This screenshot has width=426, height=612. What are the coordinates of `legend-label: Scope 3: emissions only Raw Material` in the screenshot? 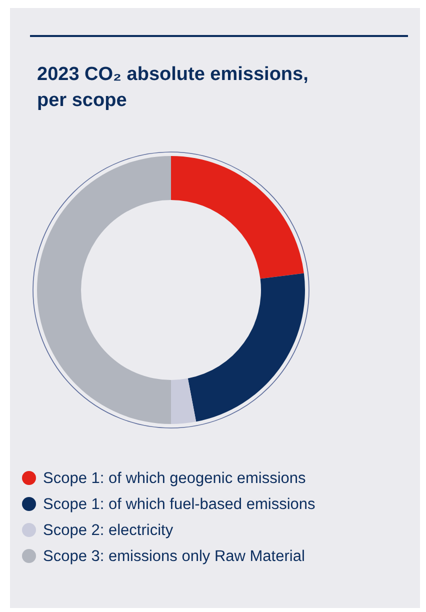 It's located at (174, 556).